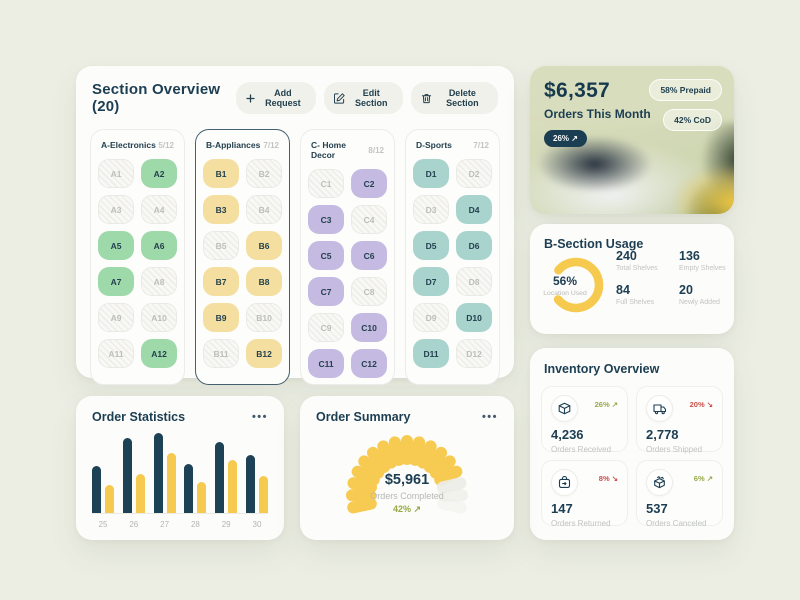 This screenshot has height=600, width=800. I want to click on shelf-cell-C7: C7, so click(326, 291).